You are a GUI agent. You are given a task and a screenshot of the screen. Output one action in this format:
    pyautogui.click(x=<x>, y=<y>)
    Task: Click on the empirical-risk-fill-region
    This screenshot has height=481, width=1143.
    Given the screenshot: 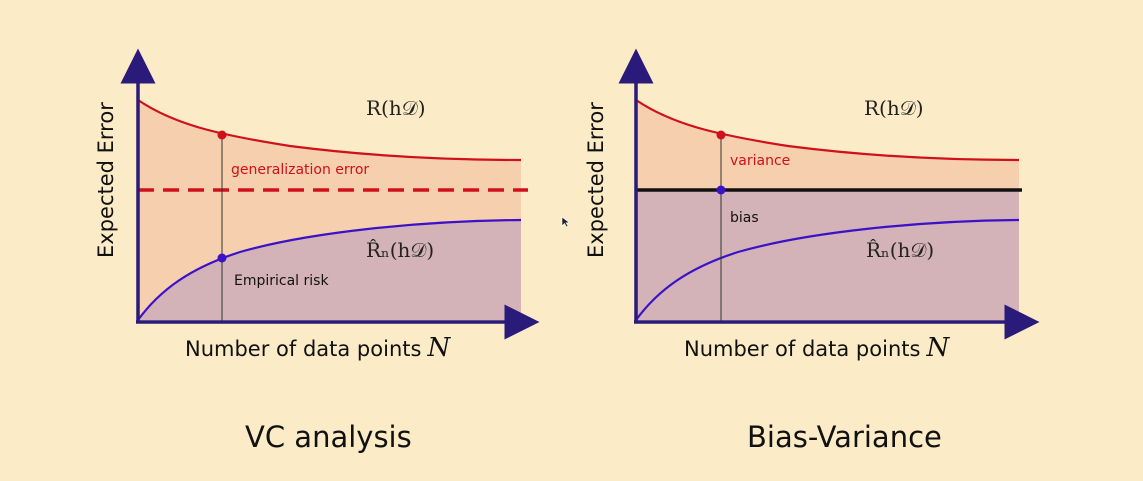 What is the action you would take?
    pyautogui.click(x=329, y=270)
    